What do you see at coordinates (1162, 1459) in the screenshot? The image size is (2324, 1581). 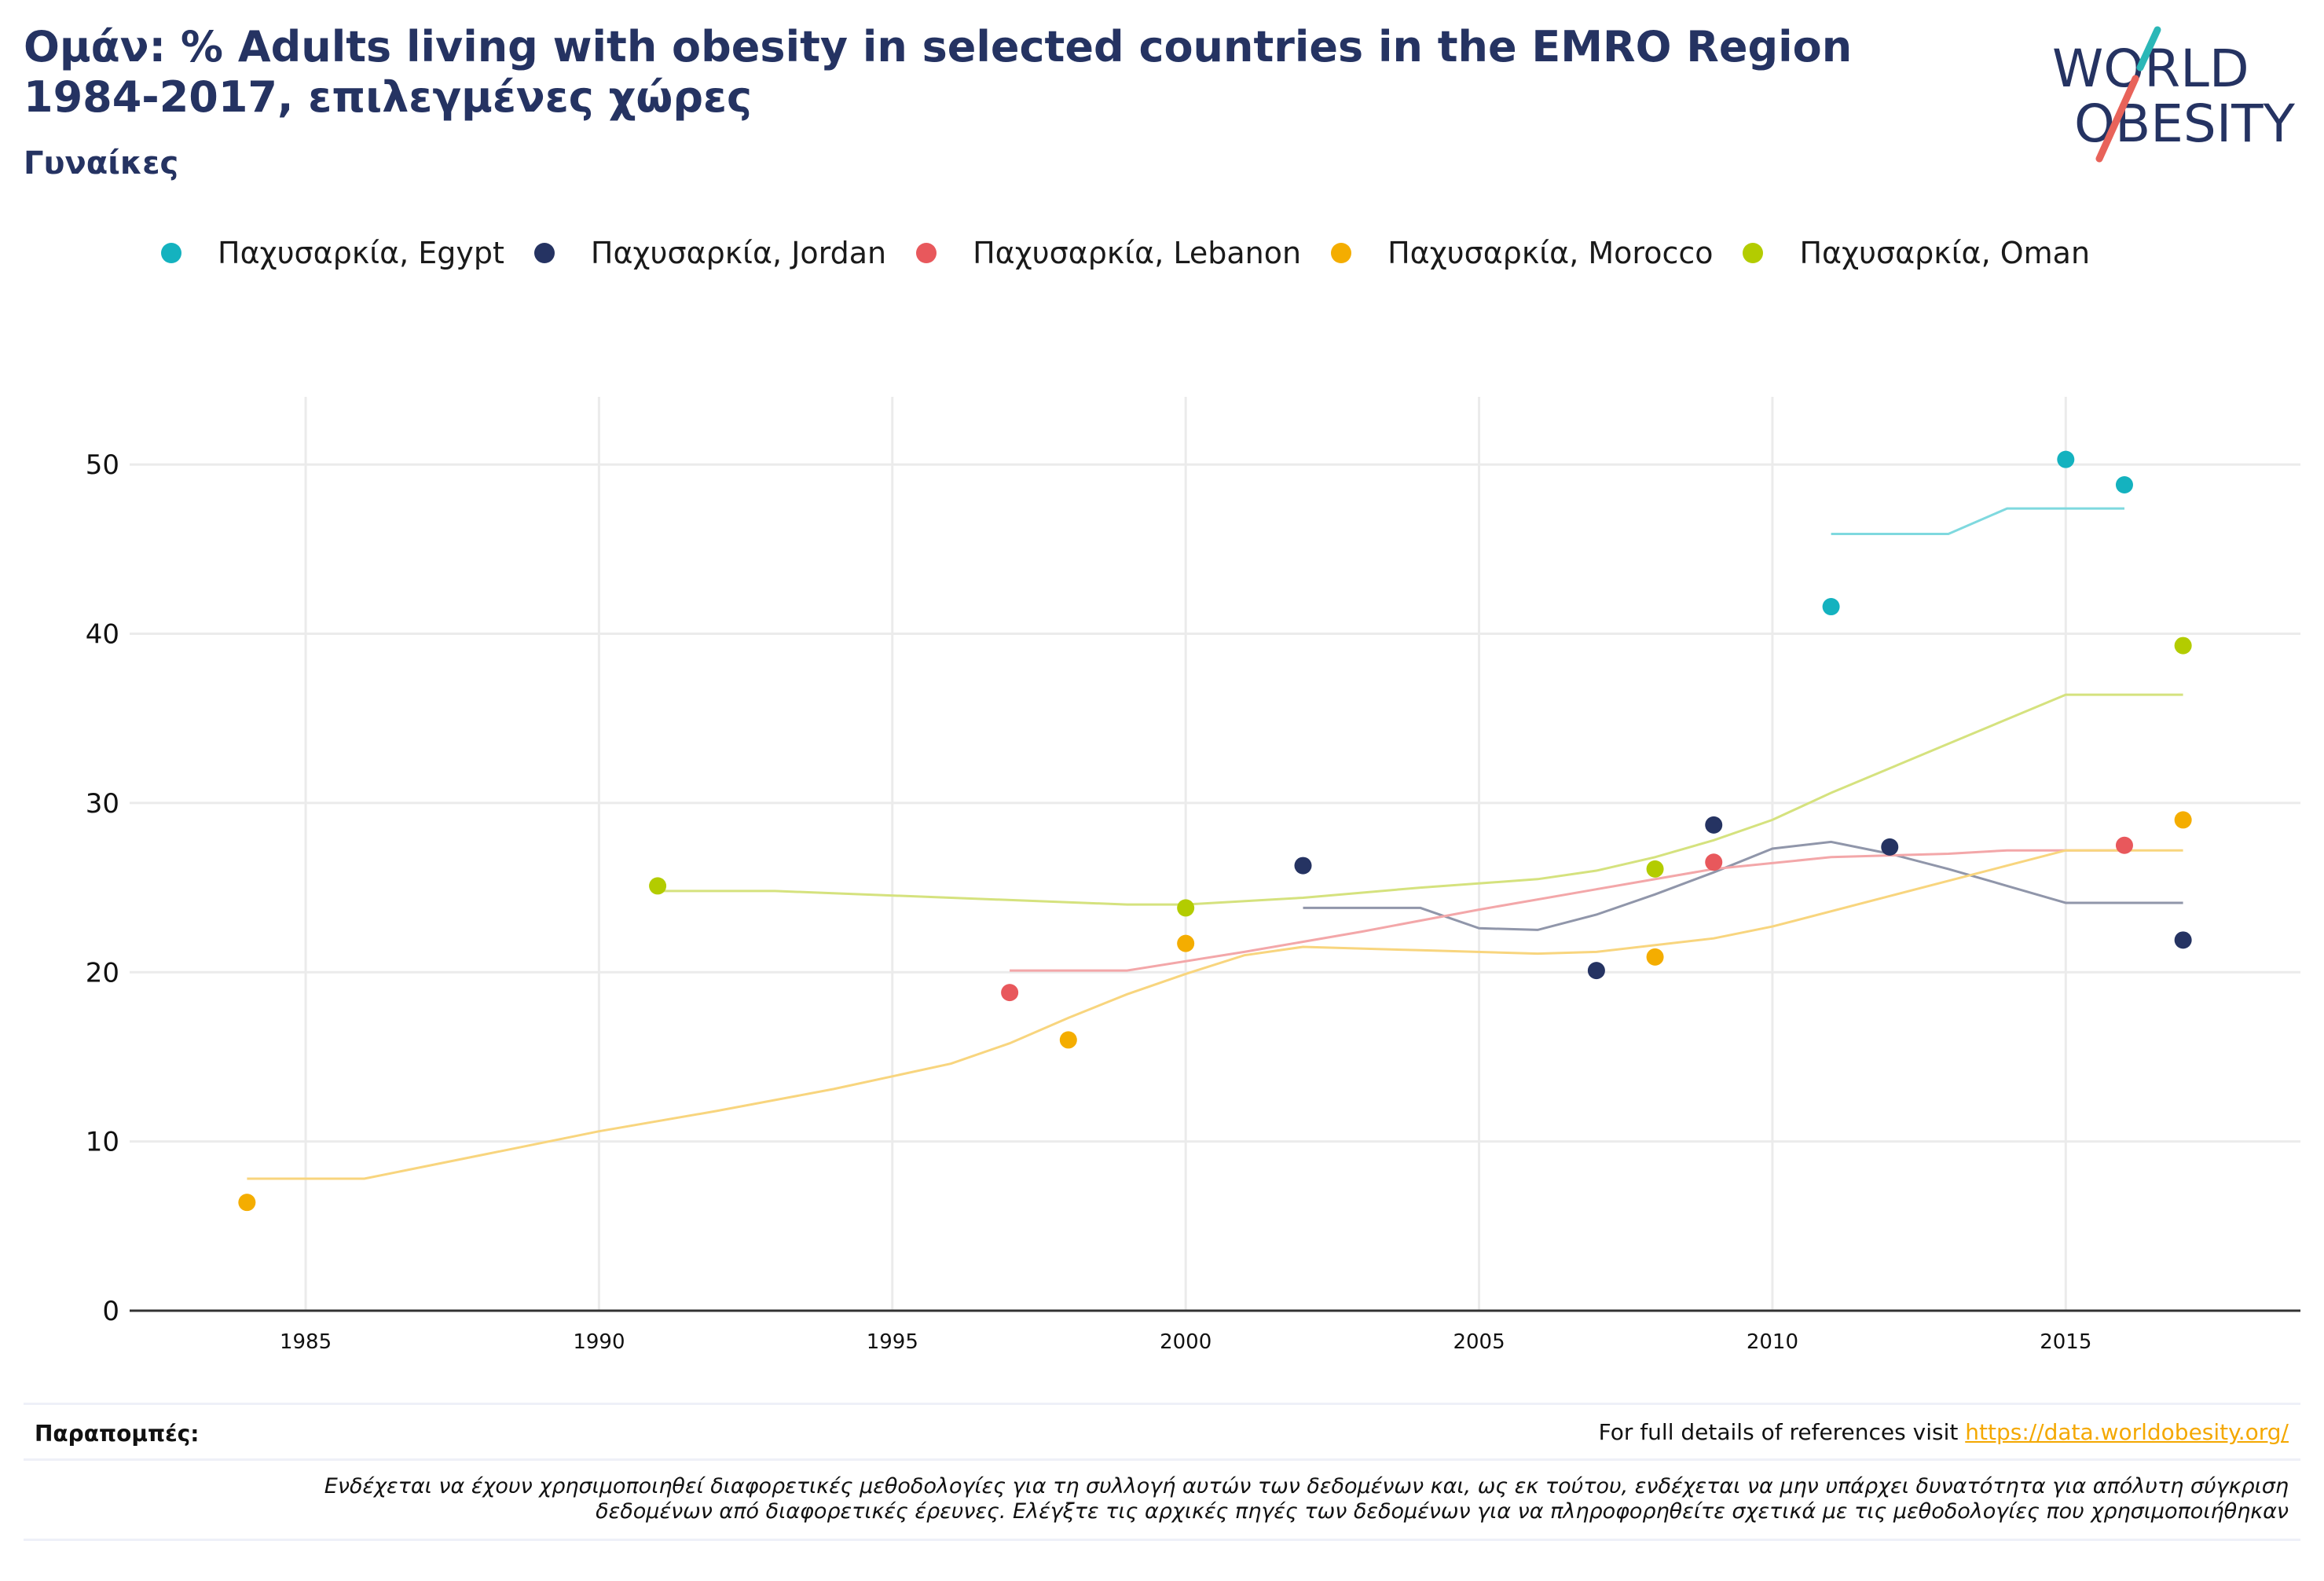 I see `footer-divider-middle` at bounding box center [1162, 1459].